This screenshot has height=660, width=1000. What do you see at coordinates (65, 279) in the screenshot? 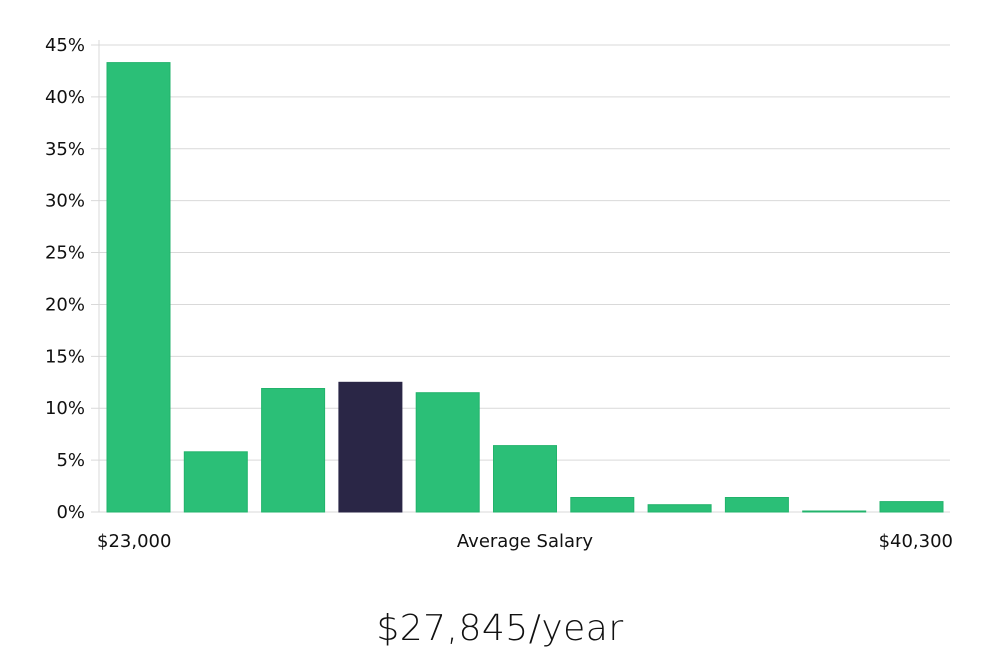
I see `y-axis-ticks: 0% 5% 10% 15% 20% 25% 30% 35% 40% 45%` at bounding box center [65, 279].